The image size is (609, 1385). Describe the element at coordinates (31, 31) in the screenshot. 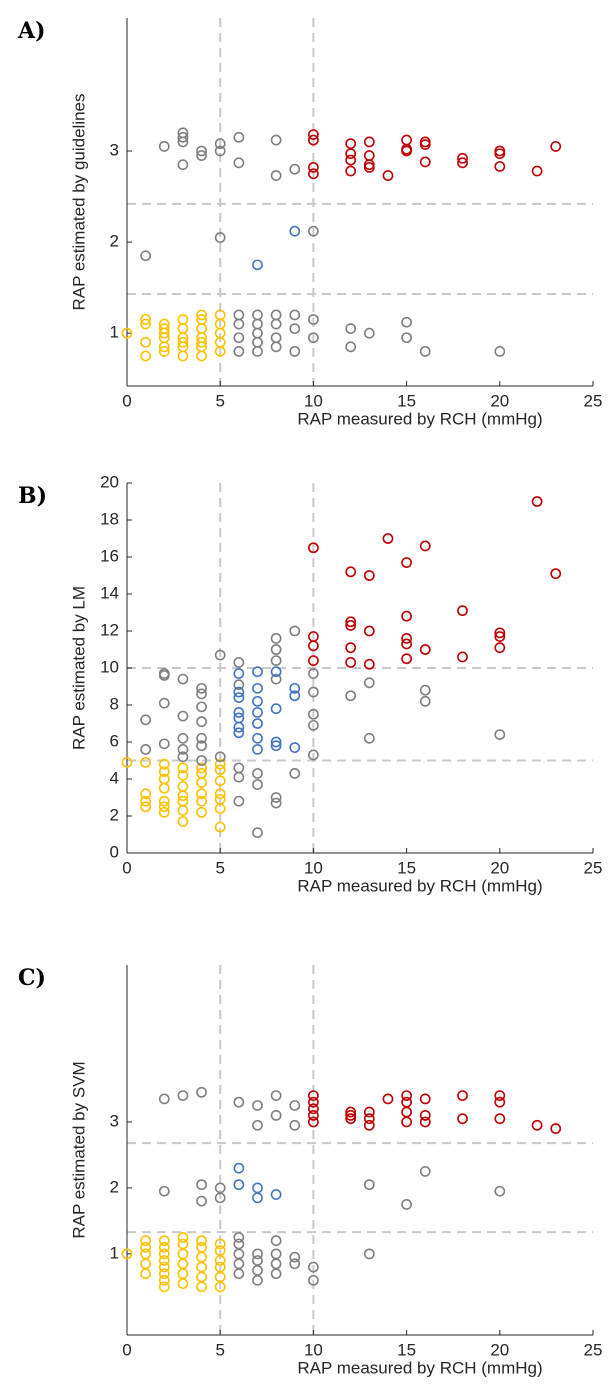

I see `panel-label: A)` at that location.